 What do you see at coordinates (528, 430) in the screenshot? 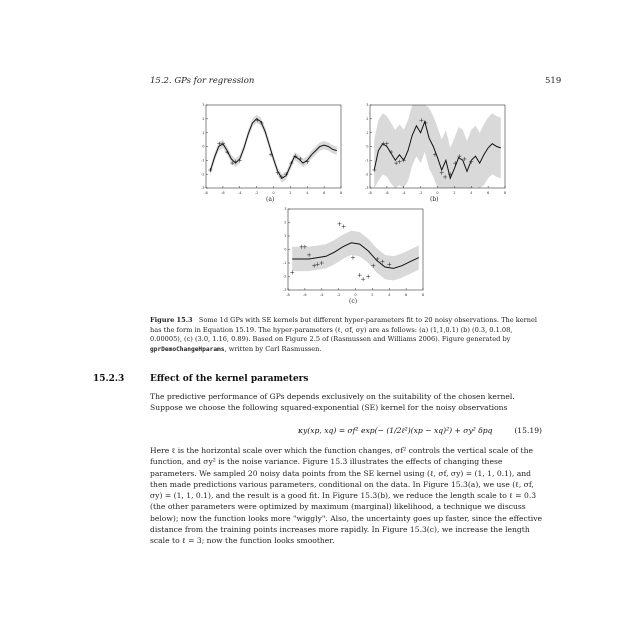
I see `equation-number: (15.19)` at bounding box center [528, 430].